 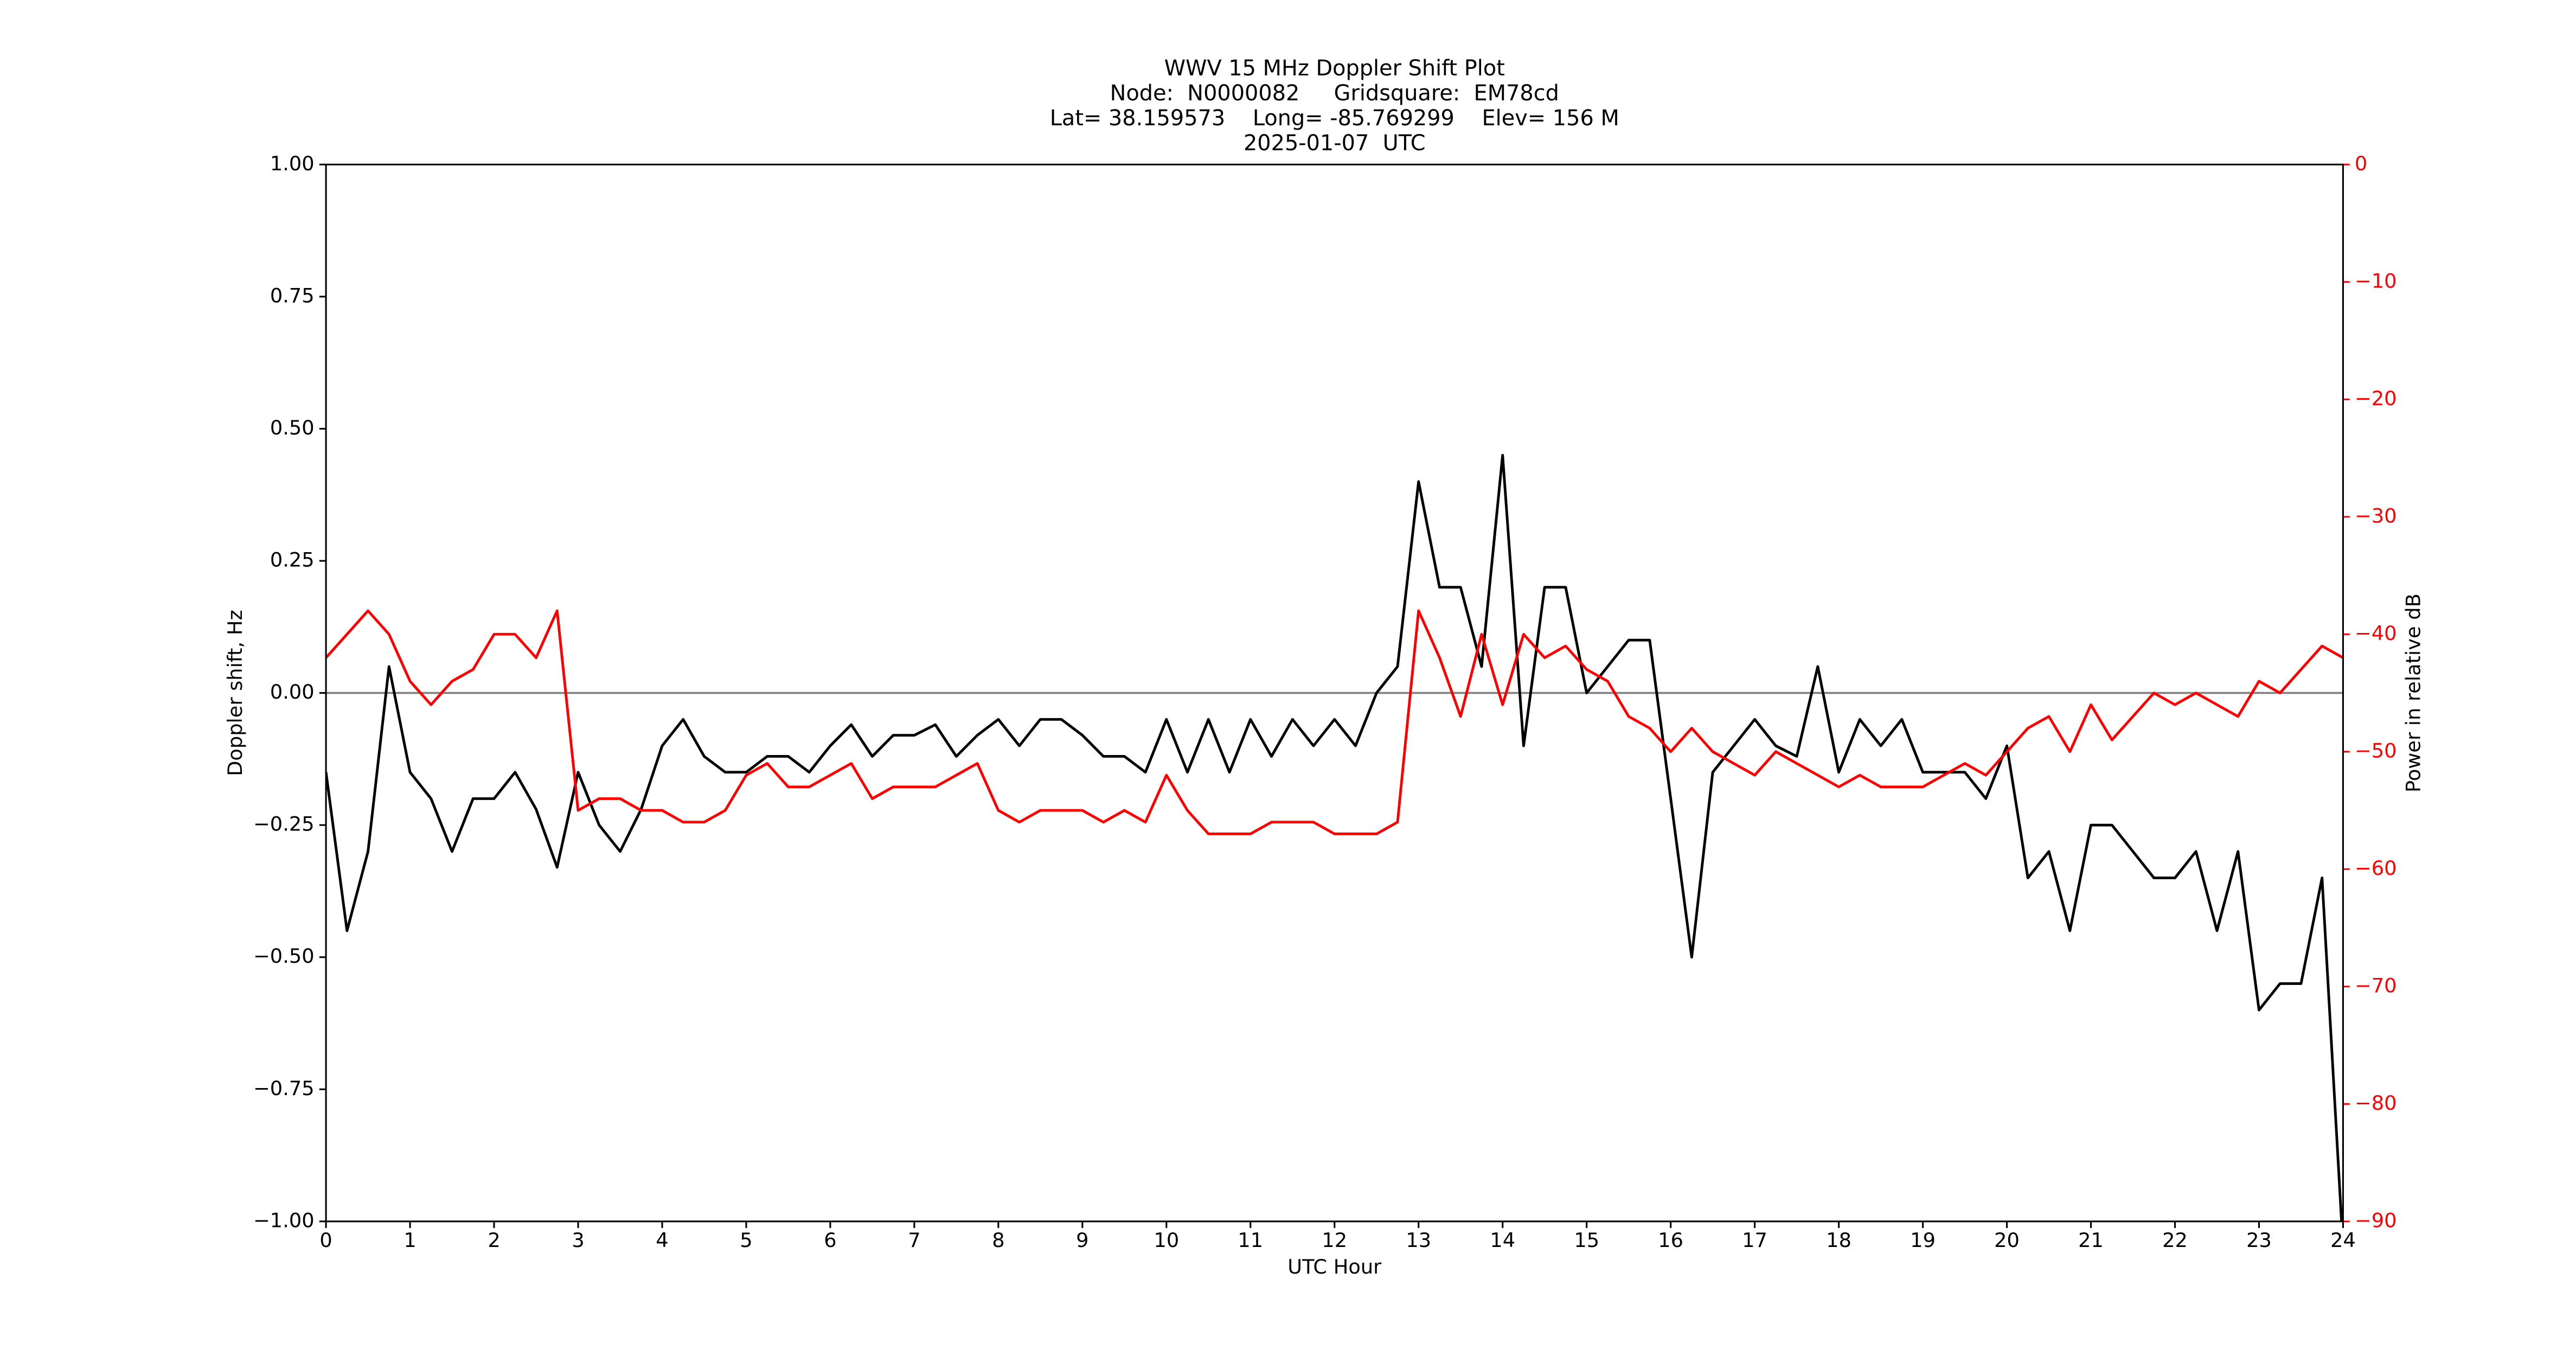 I want to click on y-tick-label: −1.00, so click(x=284, y=1220).